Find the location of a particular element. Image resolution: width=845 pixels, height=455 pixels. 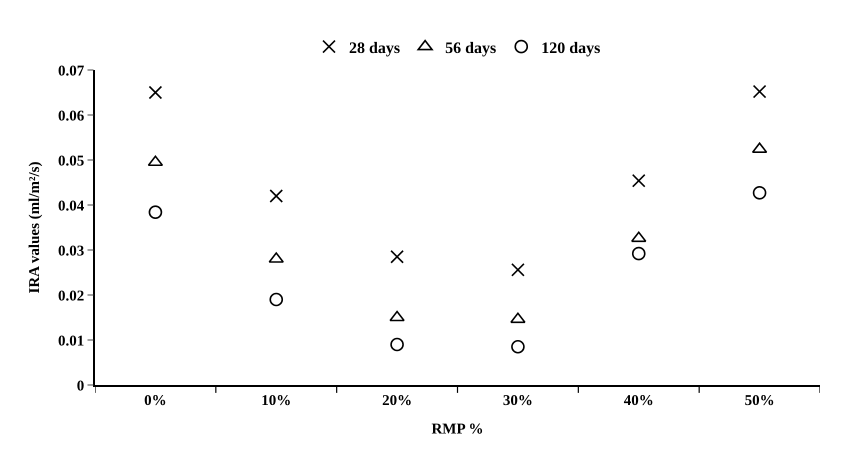

x-tick-label: 0% is located at coordinates (155, 400).